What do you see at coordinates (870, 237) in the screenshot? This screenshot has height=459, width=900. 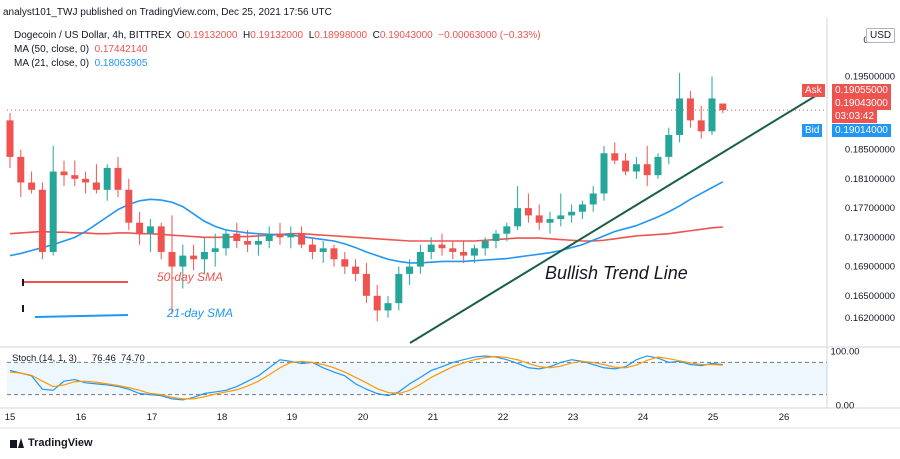 I see `y-tick-label: 0.17300000` at bounding box center [870, 237].